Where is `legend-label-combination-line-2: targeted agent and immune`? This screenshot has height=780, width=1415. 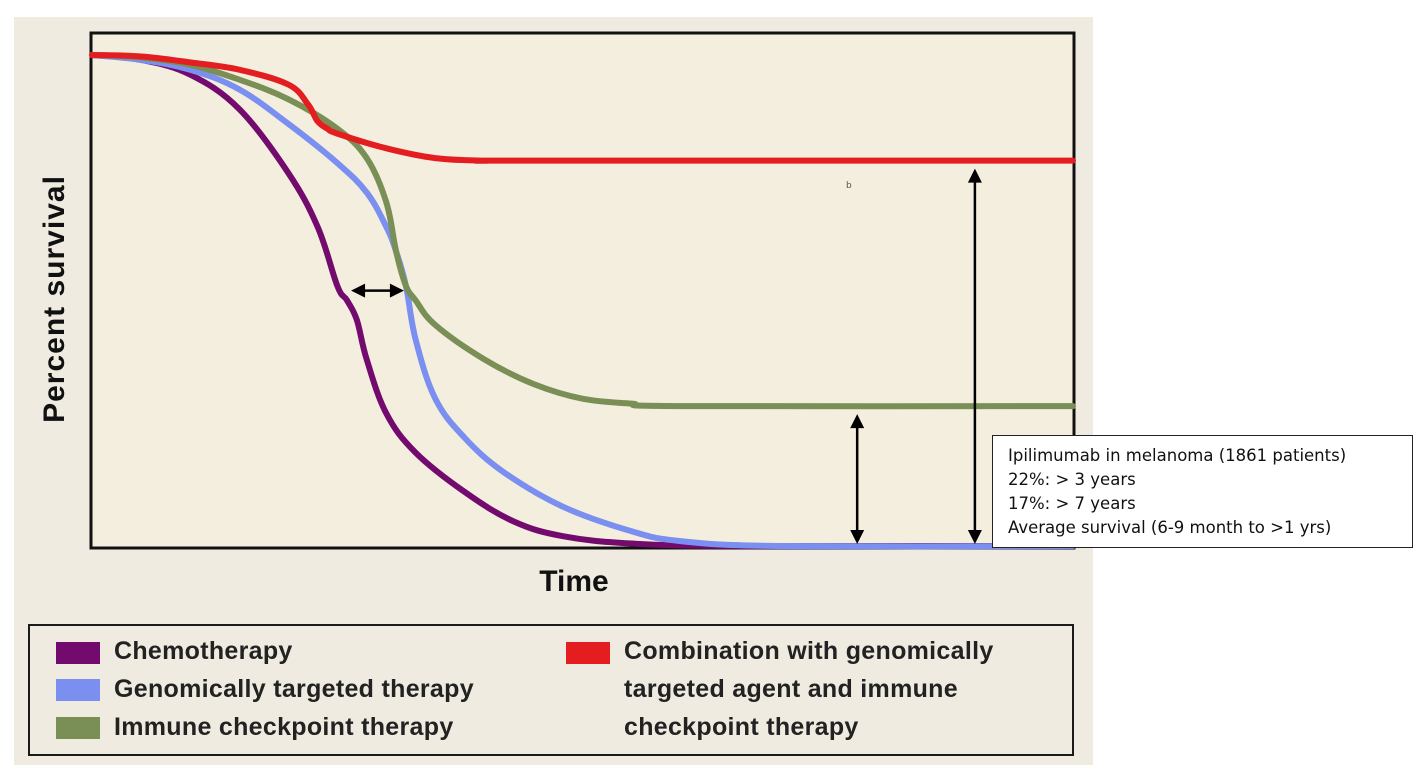 legend-label-combination-line-2: targeted agent and immune is located at coordinates (791, 689).